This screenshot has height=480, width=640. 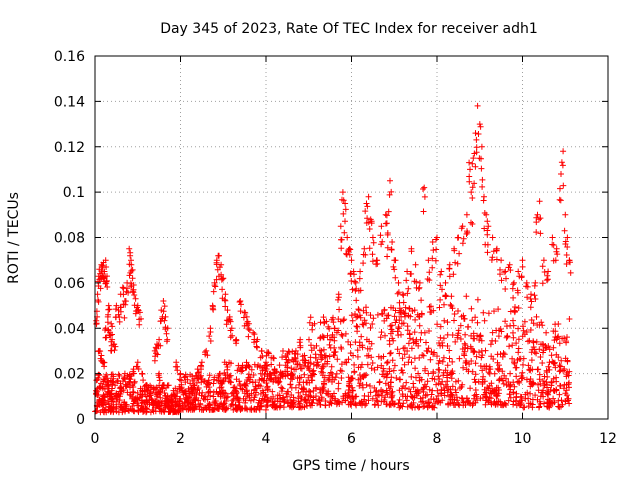 I want to click on x-tick-label: 8, so click(x=437, y=439).